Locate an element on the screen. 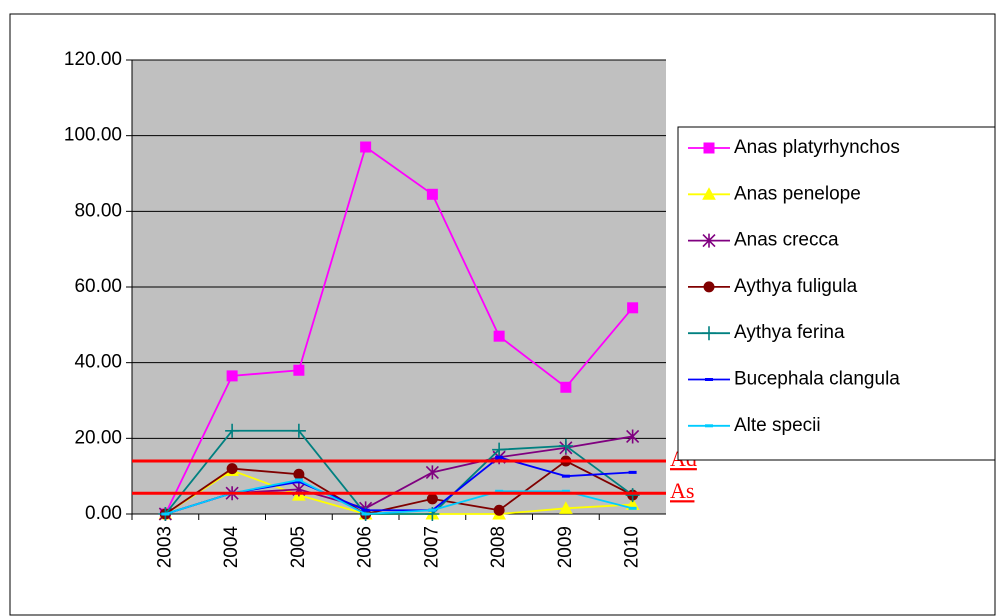 This screenshot has width=998, height=616. legend-label: Aythya ferina is located at coordinates (789, 332).